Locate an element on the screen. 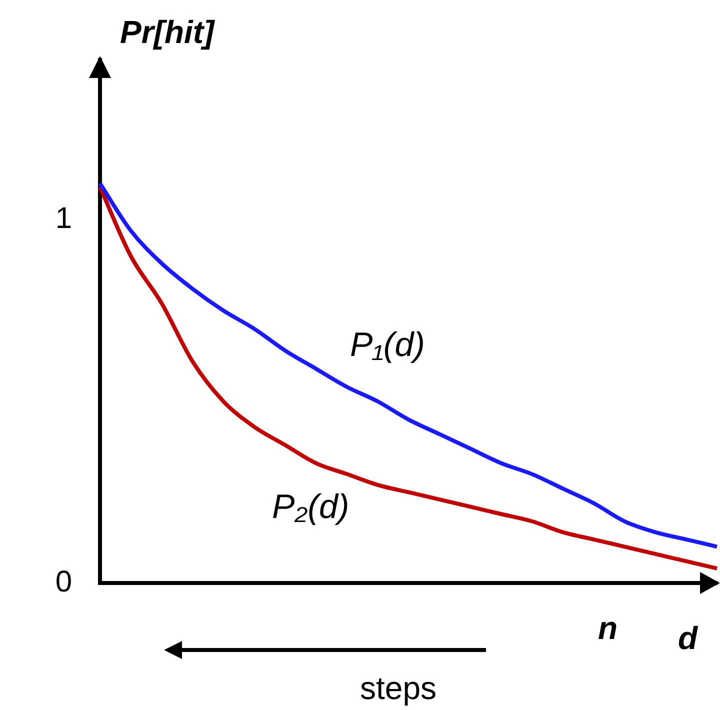 The height and width of the screenshot is (710, 720). x-axis-title: d is located at coordinates (688, 638).